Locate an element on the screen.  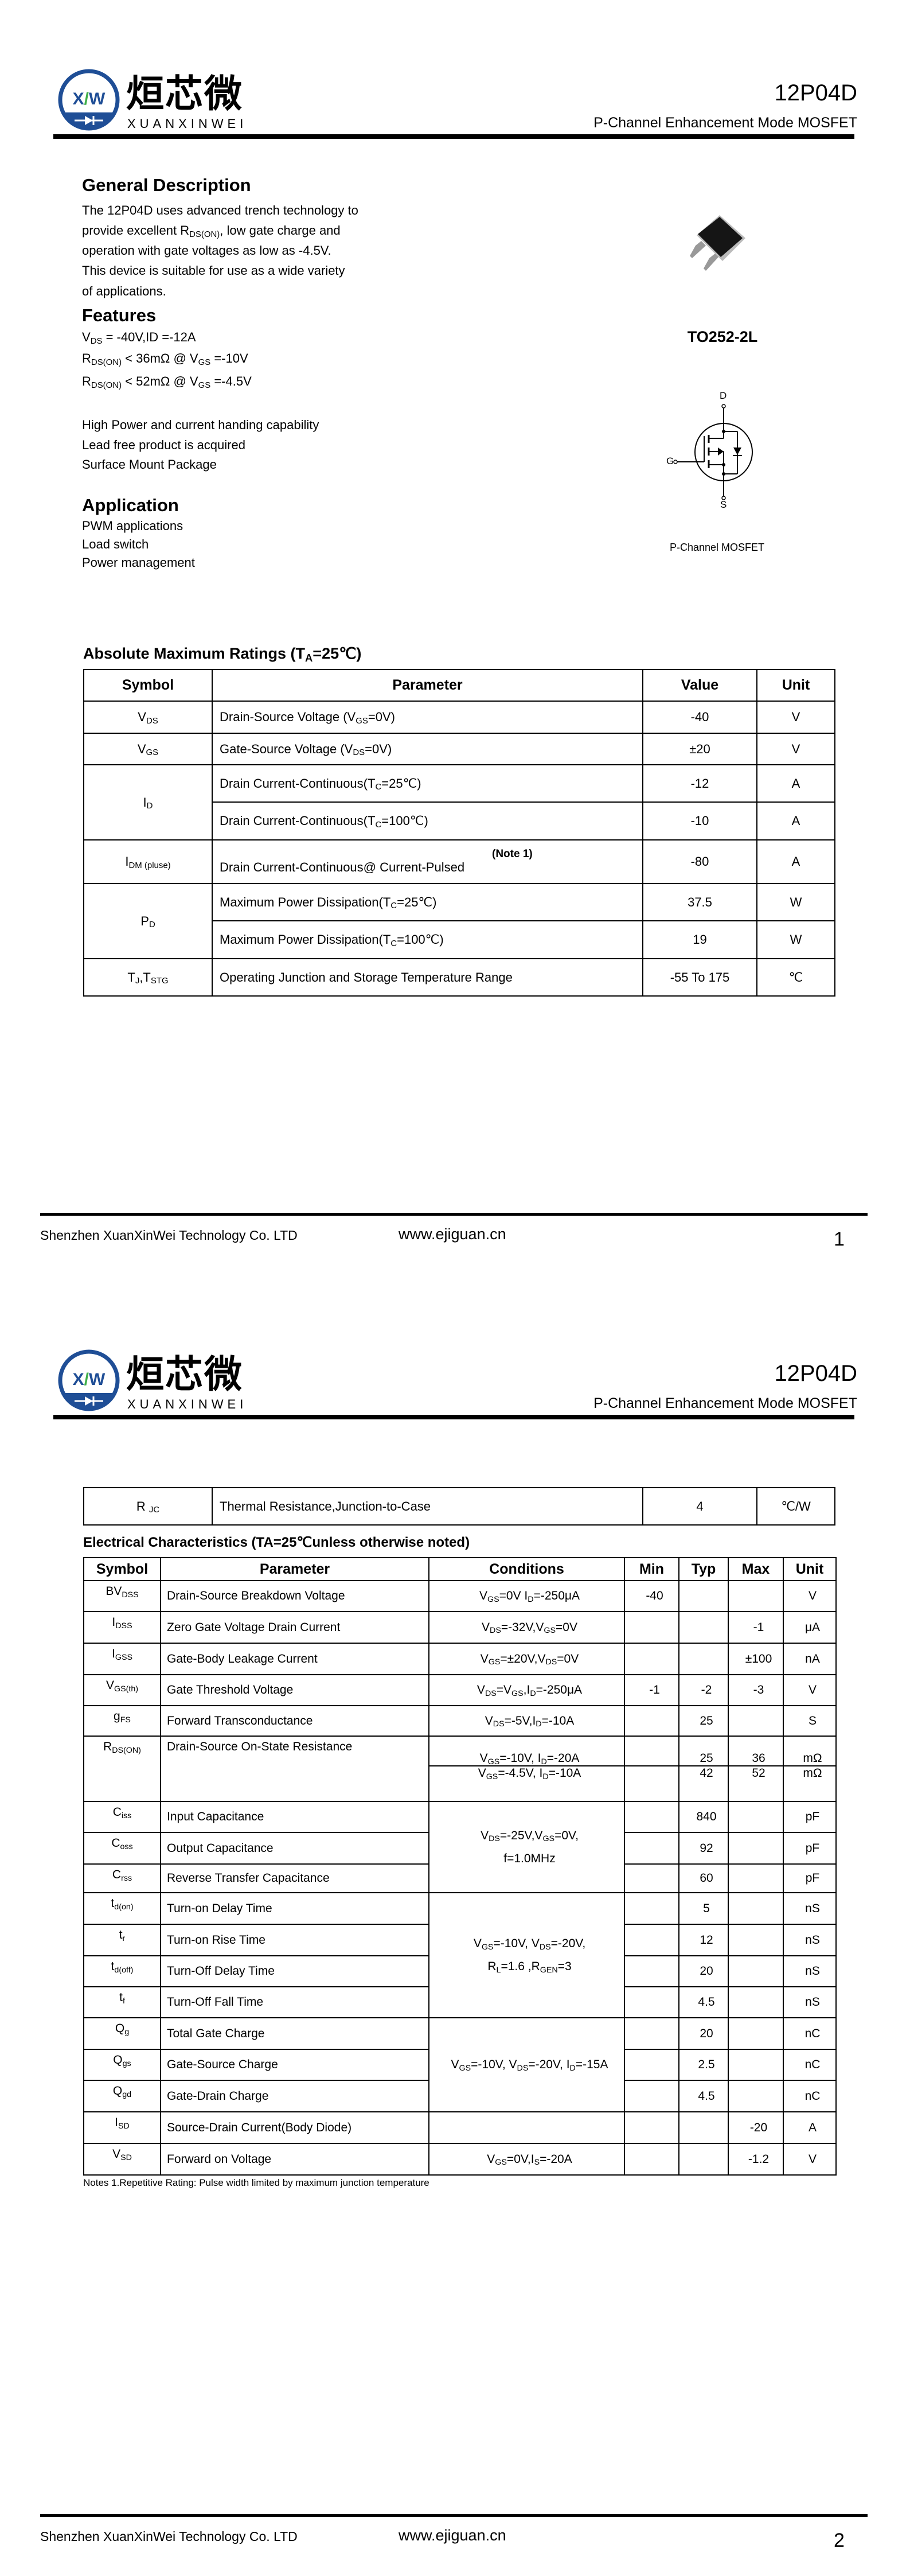
max-cell: 36 is located at coordinates (756, 1751).